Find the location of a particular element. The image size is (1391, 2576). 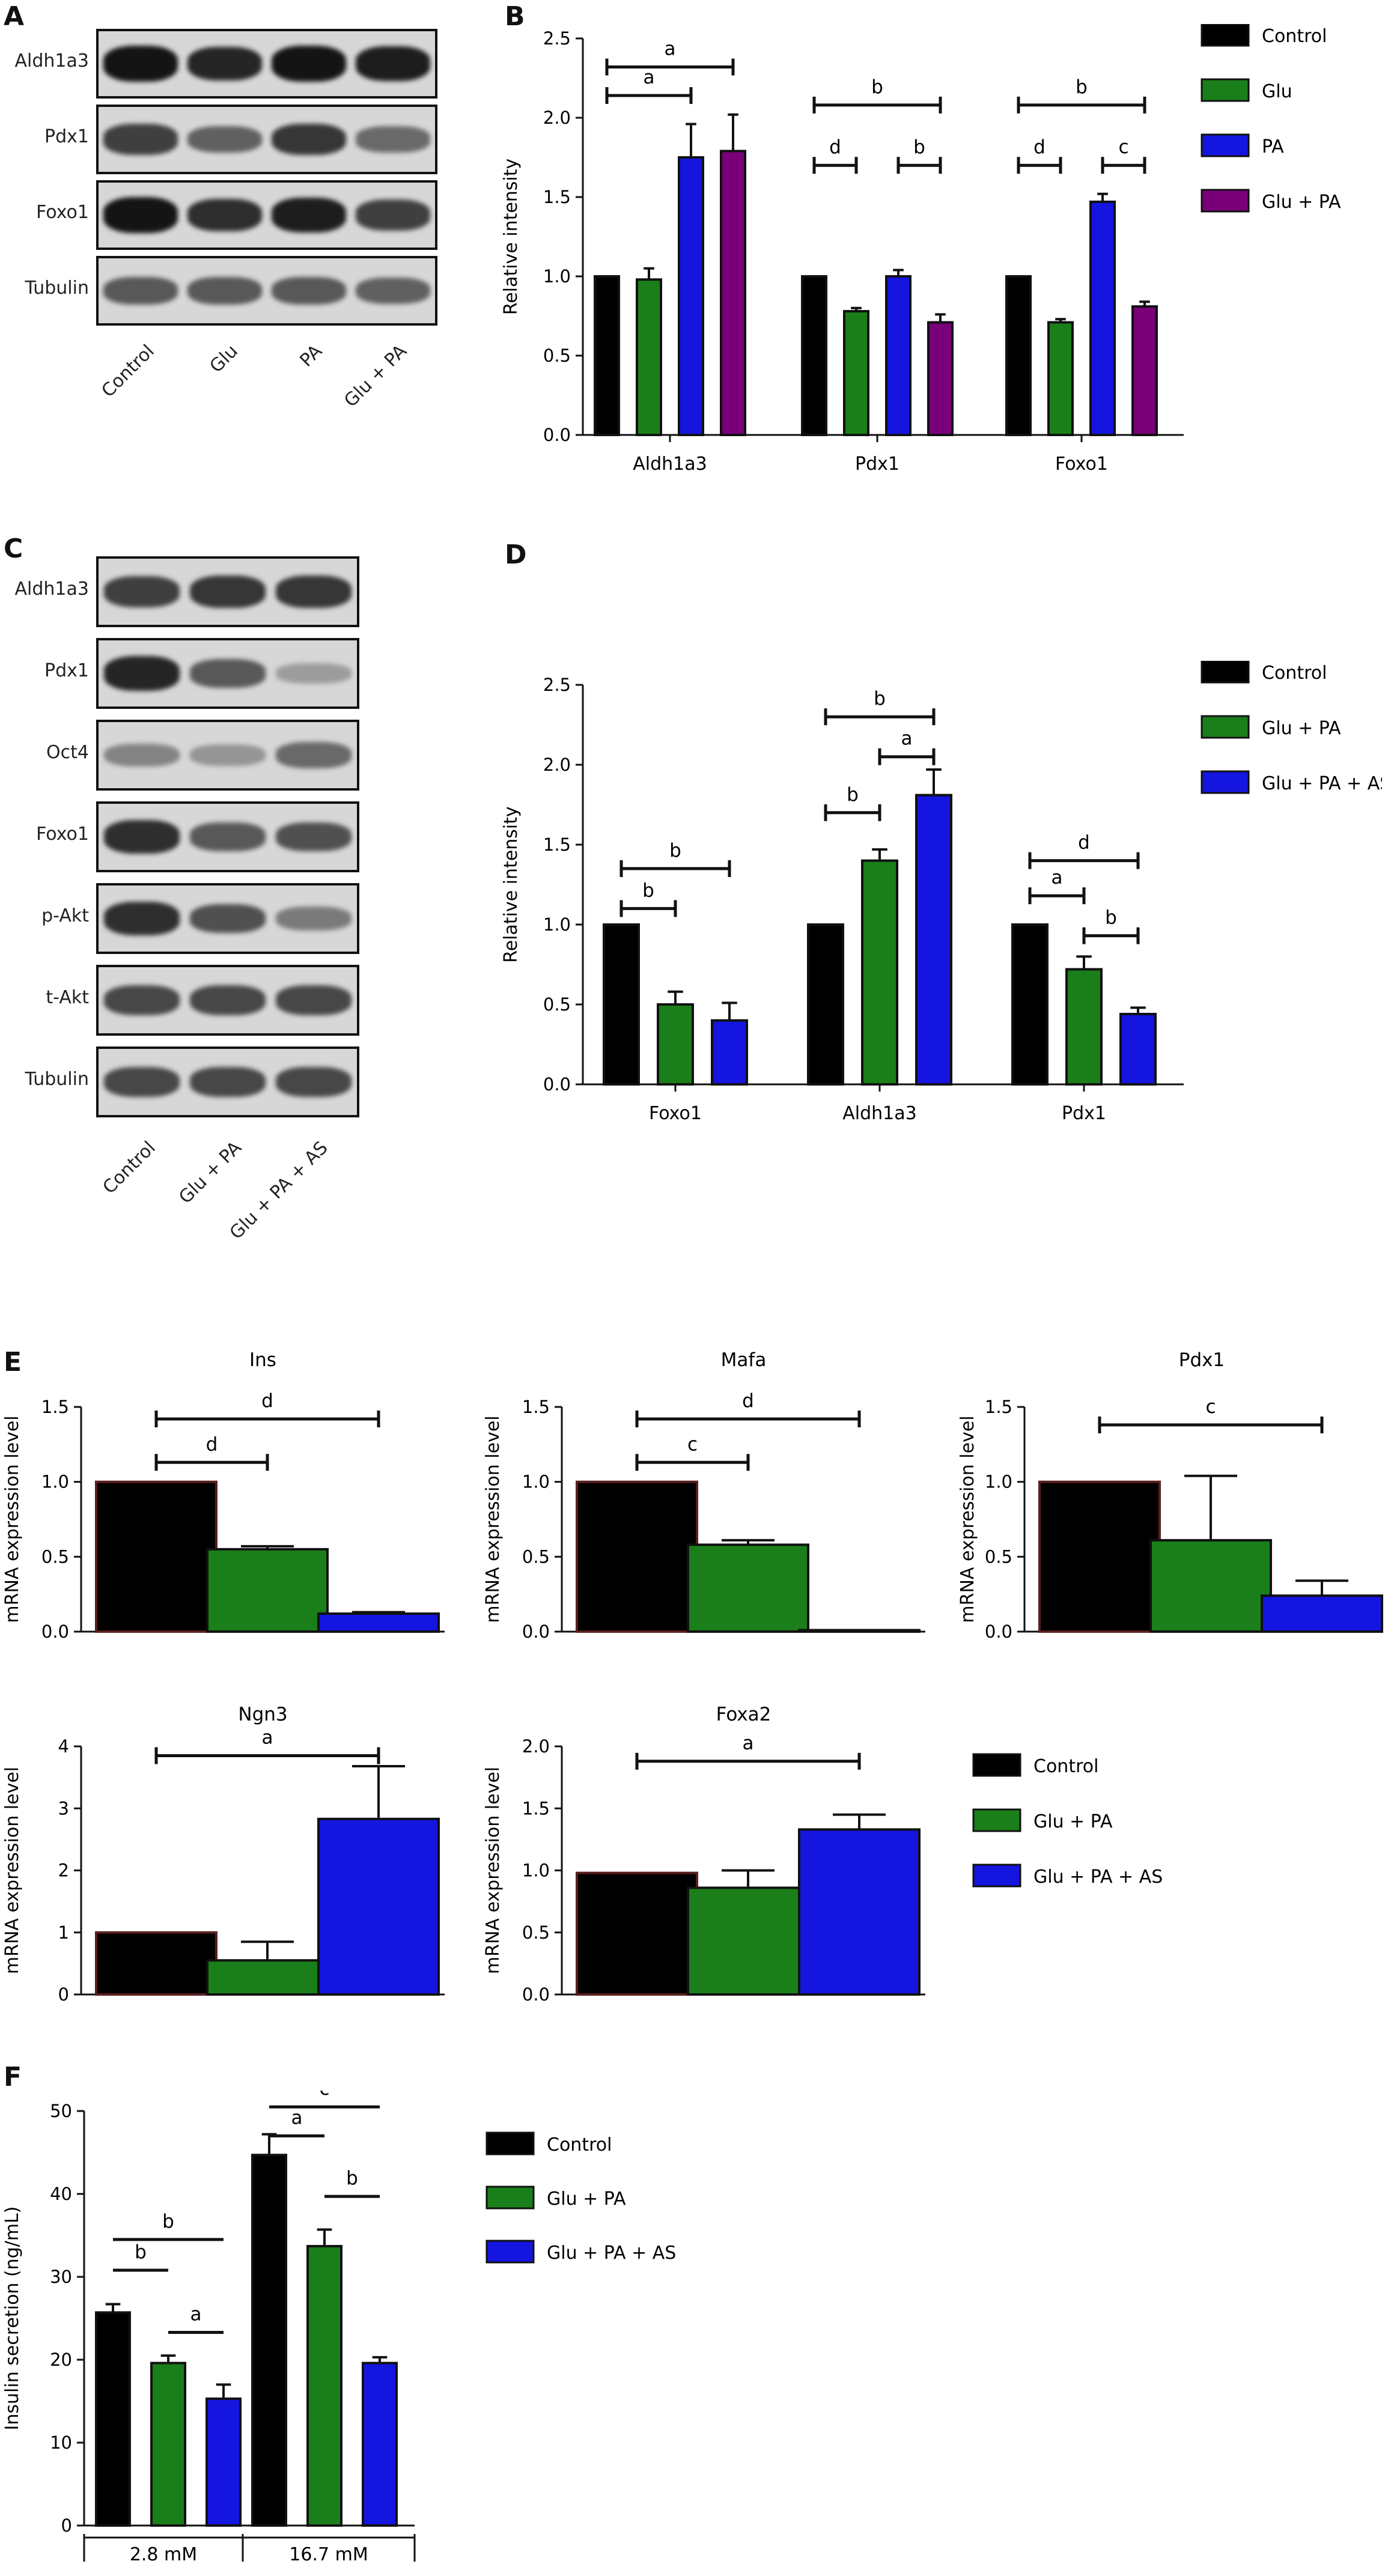

y-tick-label: 10 is located at coordinates (61, 2442).